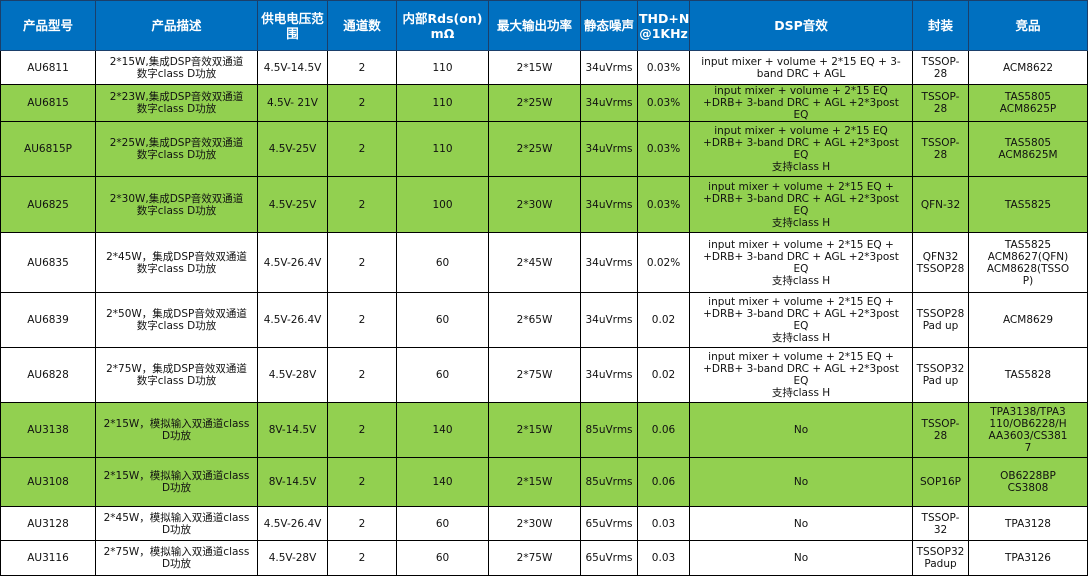 The image size is (1088, 576). I want to click on cell-model: AU6835, so click(48, 262).